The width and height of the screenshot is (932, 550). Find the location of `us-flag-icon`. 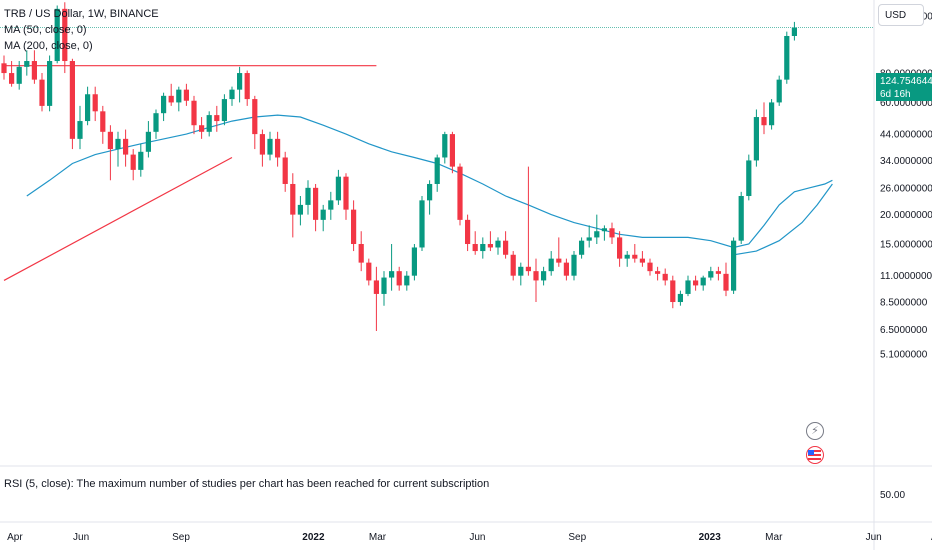

us-flag-icon is located at coordinates (815, 455).